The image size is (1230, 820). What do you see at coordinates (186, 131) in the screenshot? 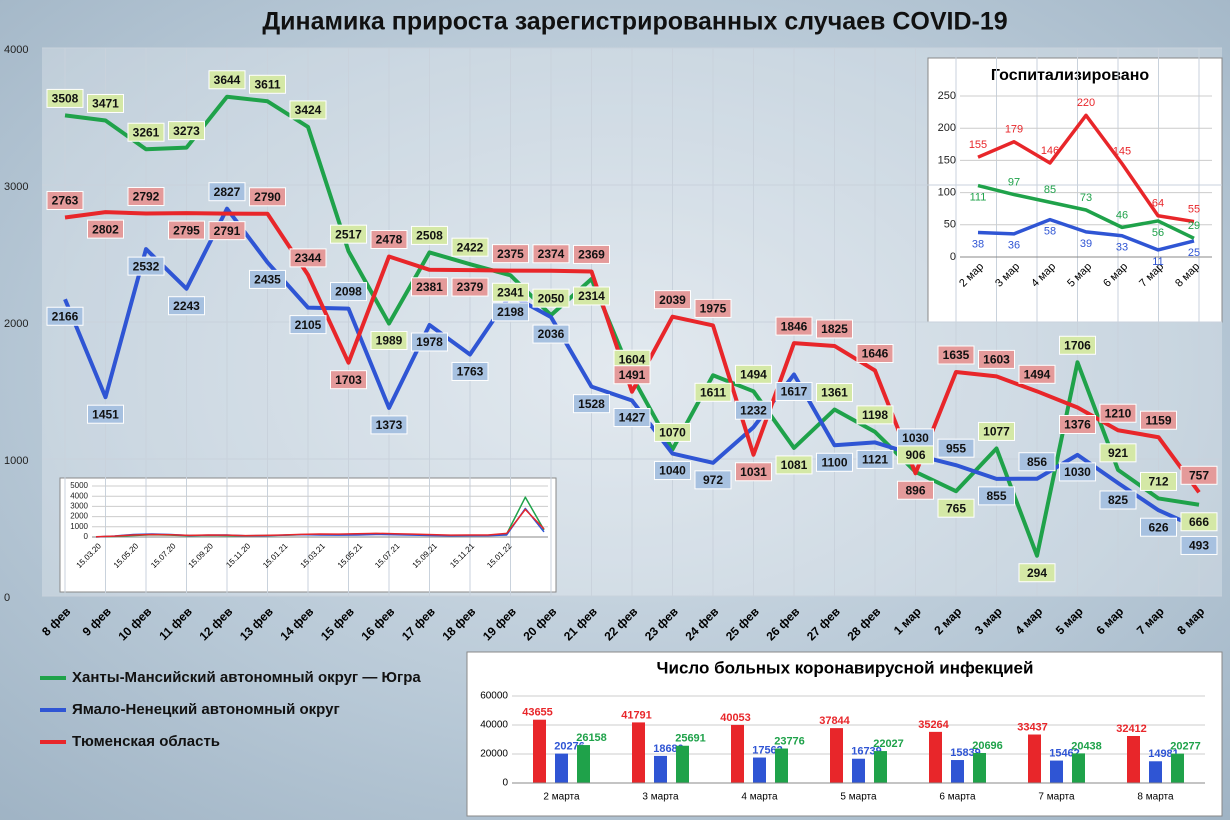
I see `value-label: 3273` at bounding box center [186, 131].